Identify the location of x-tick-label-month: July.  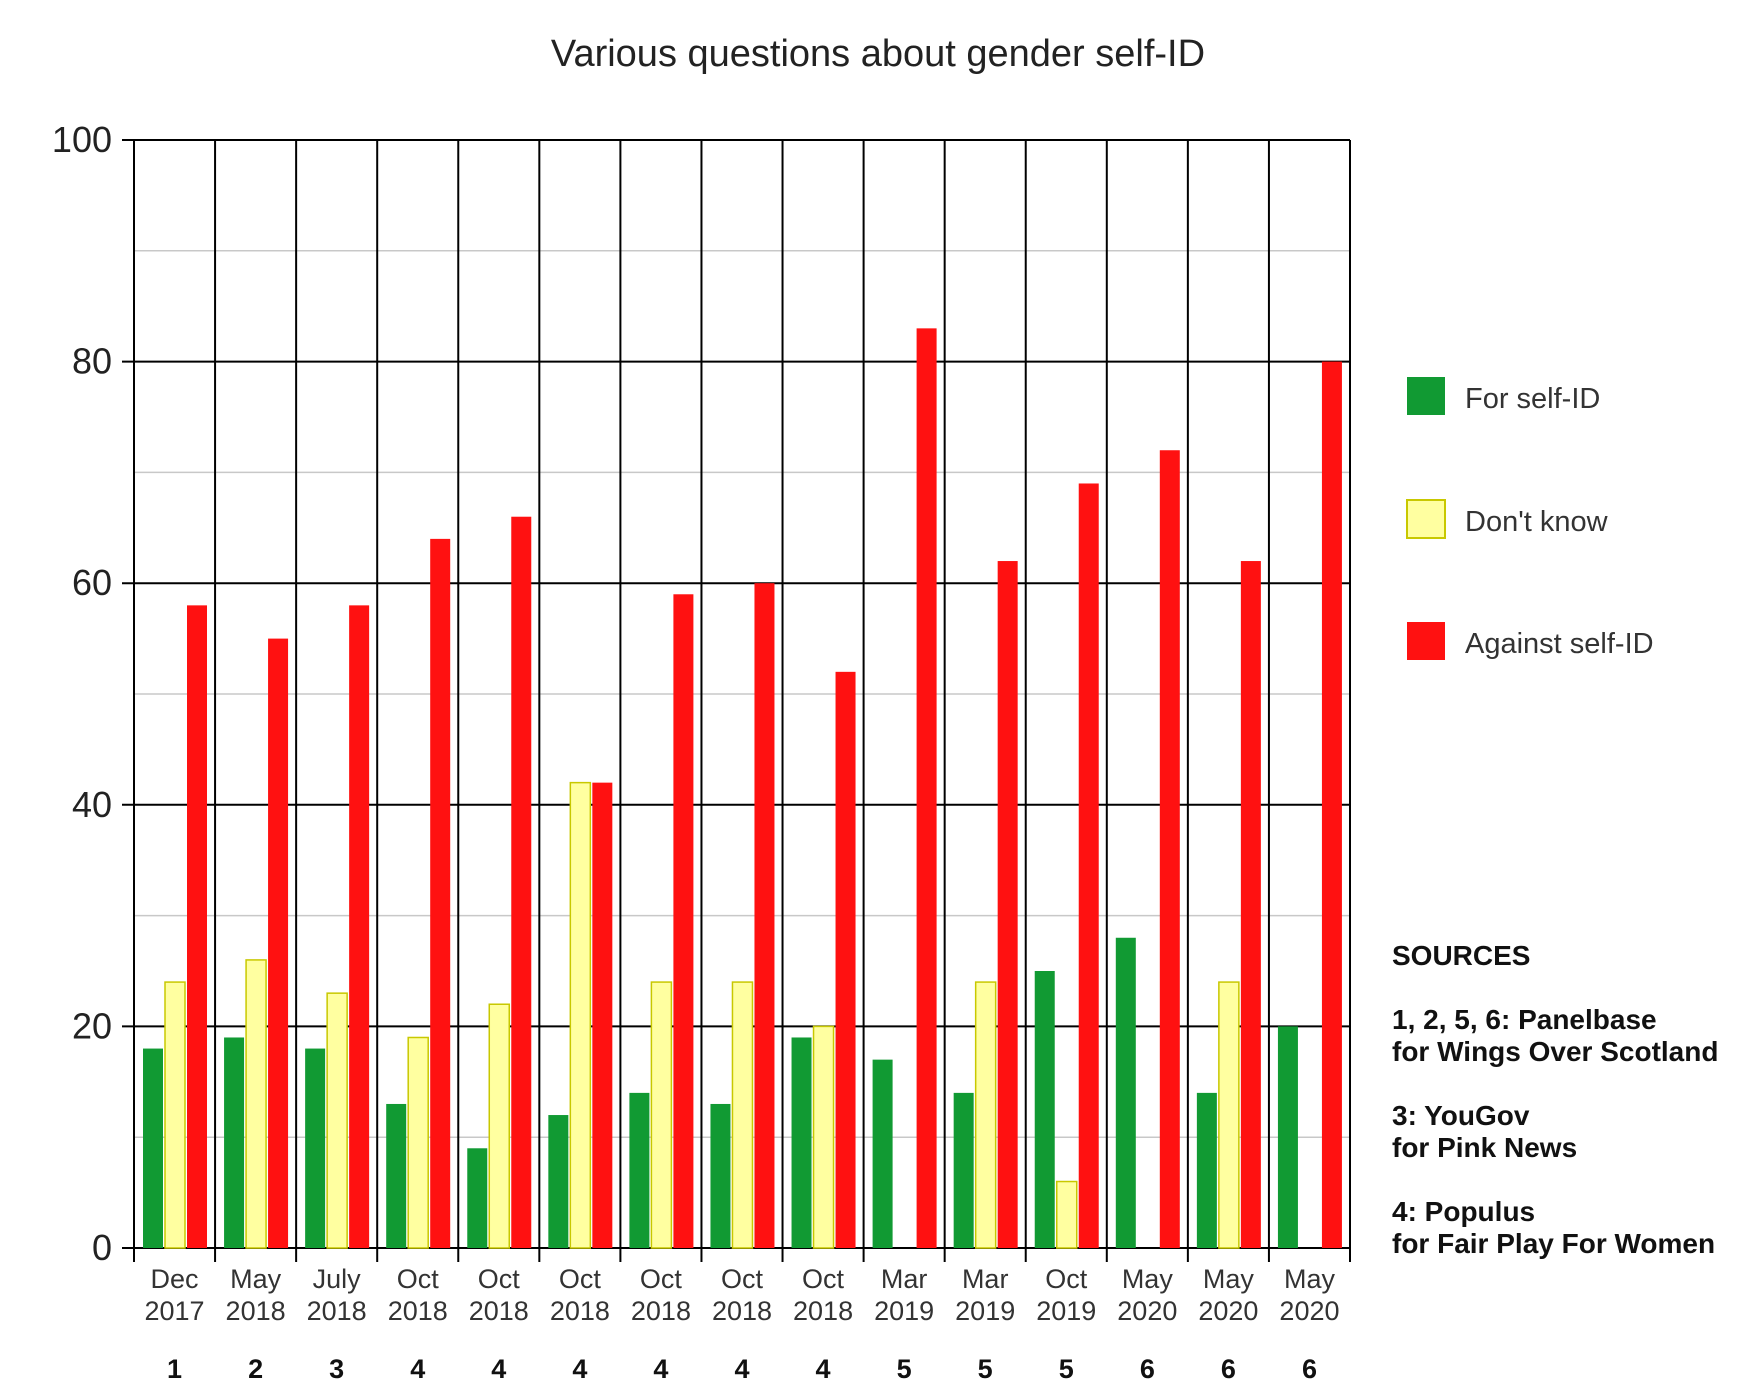
(337, 1279).